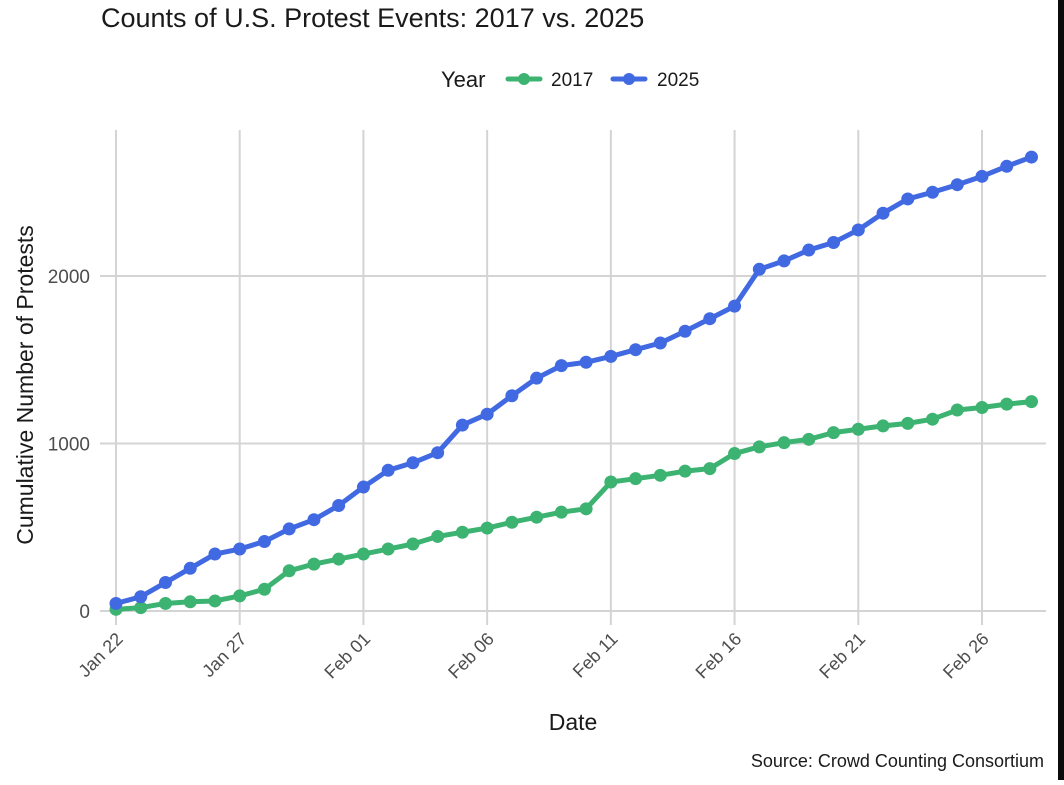  Describe the element at coordinates (69, 277) in the screenshot. I see `y-tick-label: 2000` at that location.